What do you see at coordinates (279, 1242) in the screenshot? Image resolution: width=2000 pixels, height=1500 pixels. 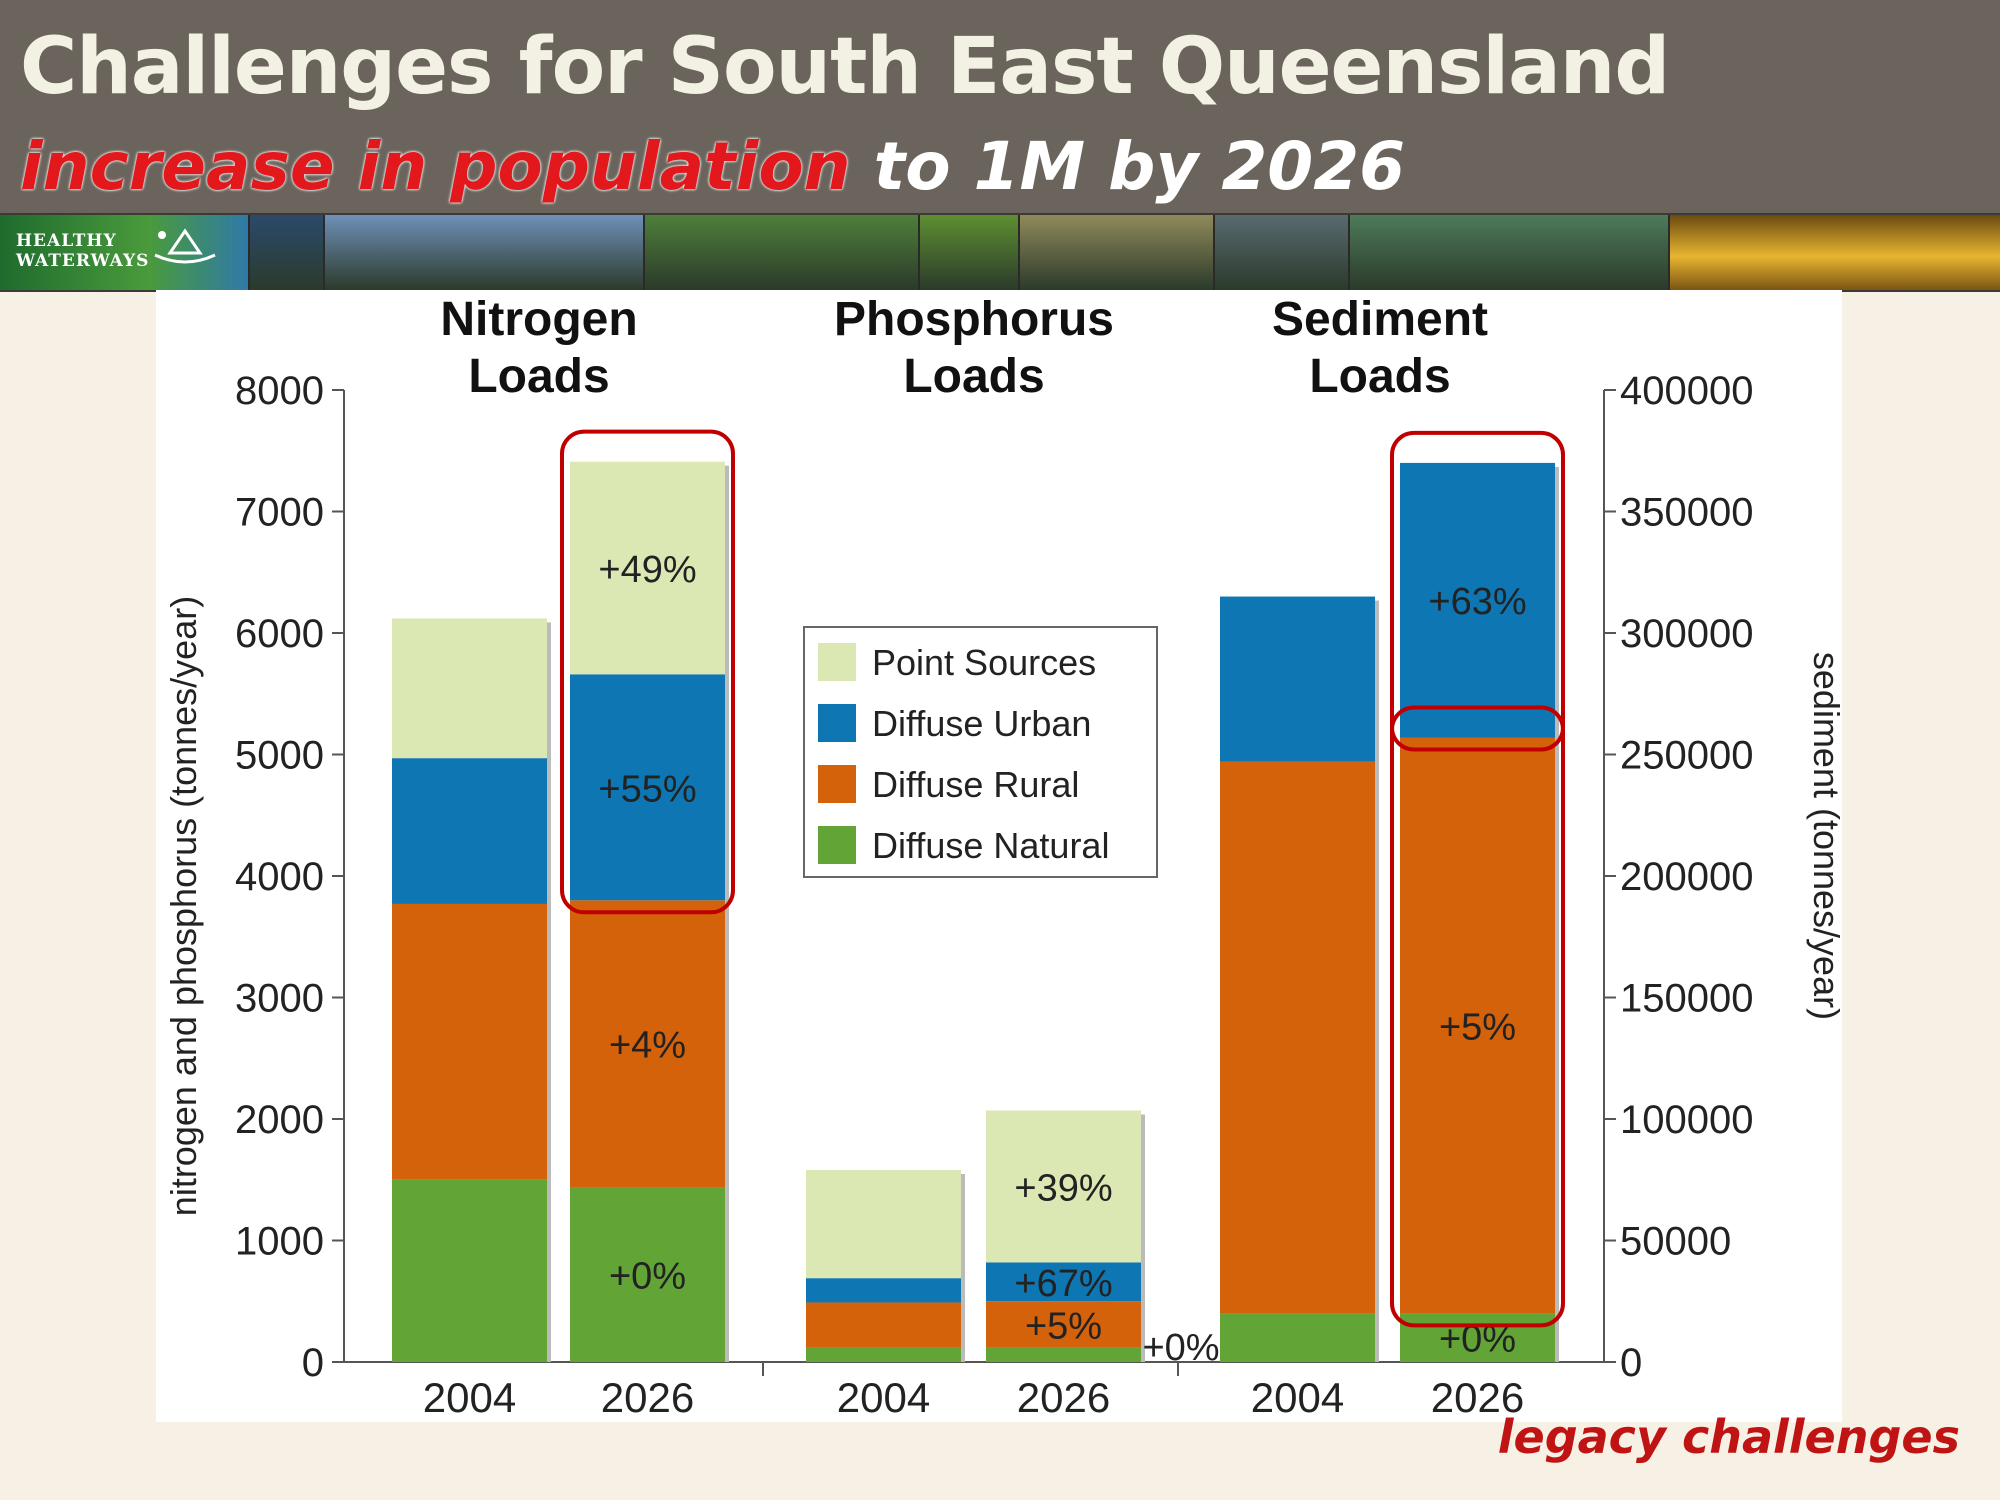 I see `left-tick-label: 1000` at bounding box center [279, 1242].